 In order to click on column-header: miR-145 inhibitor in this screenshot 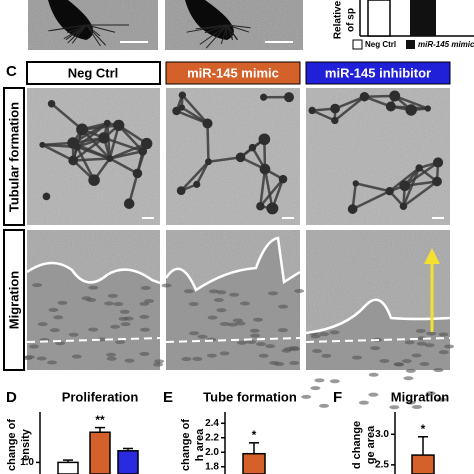, I will do `click(378, 72)`.